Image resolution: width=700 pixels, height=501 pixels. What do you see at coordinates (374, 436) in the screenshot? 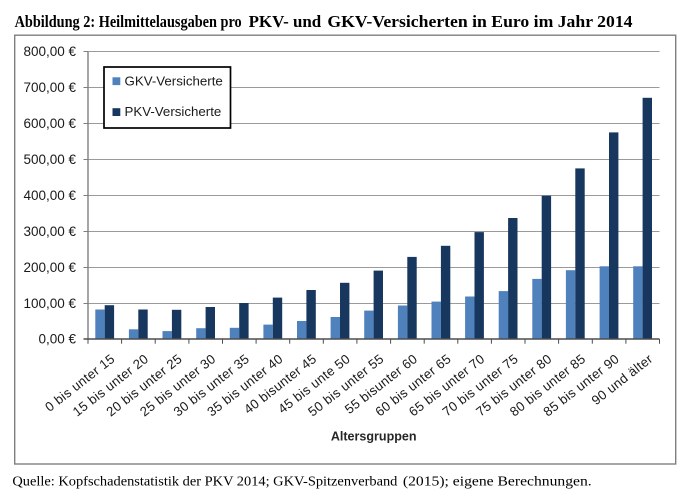
I see `svg-text: Altersgruppen` at bounding box center [374, 436].